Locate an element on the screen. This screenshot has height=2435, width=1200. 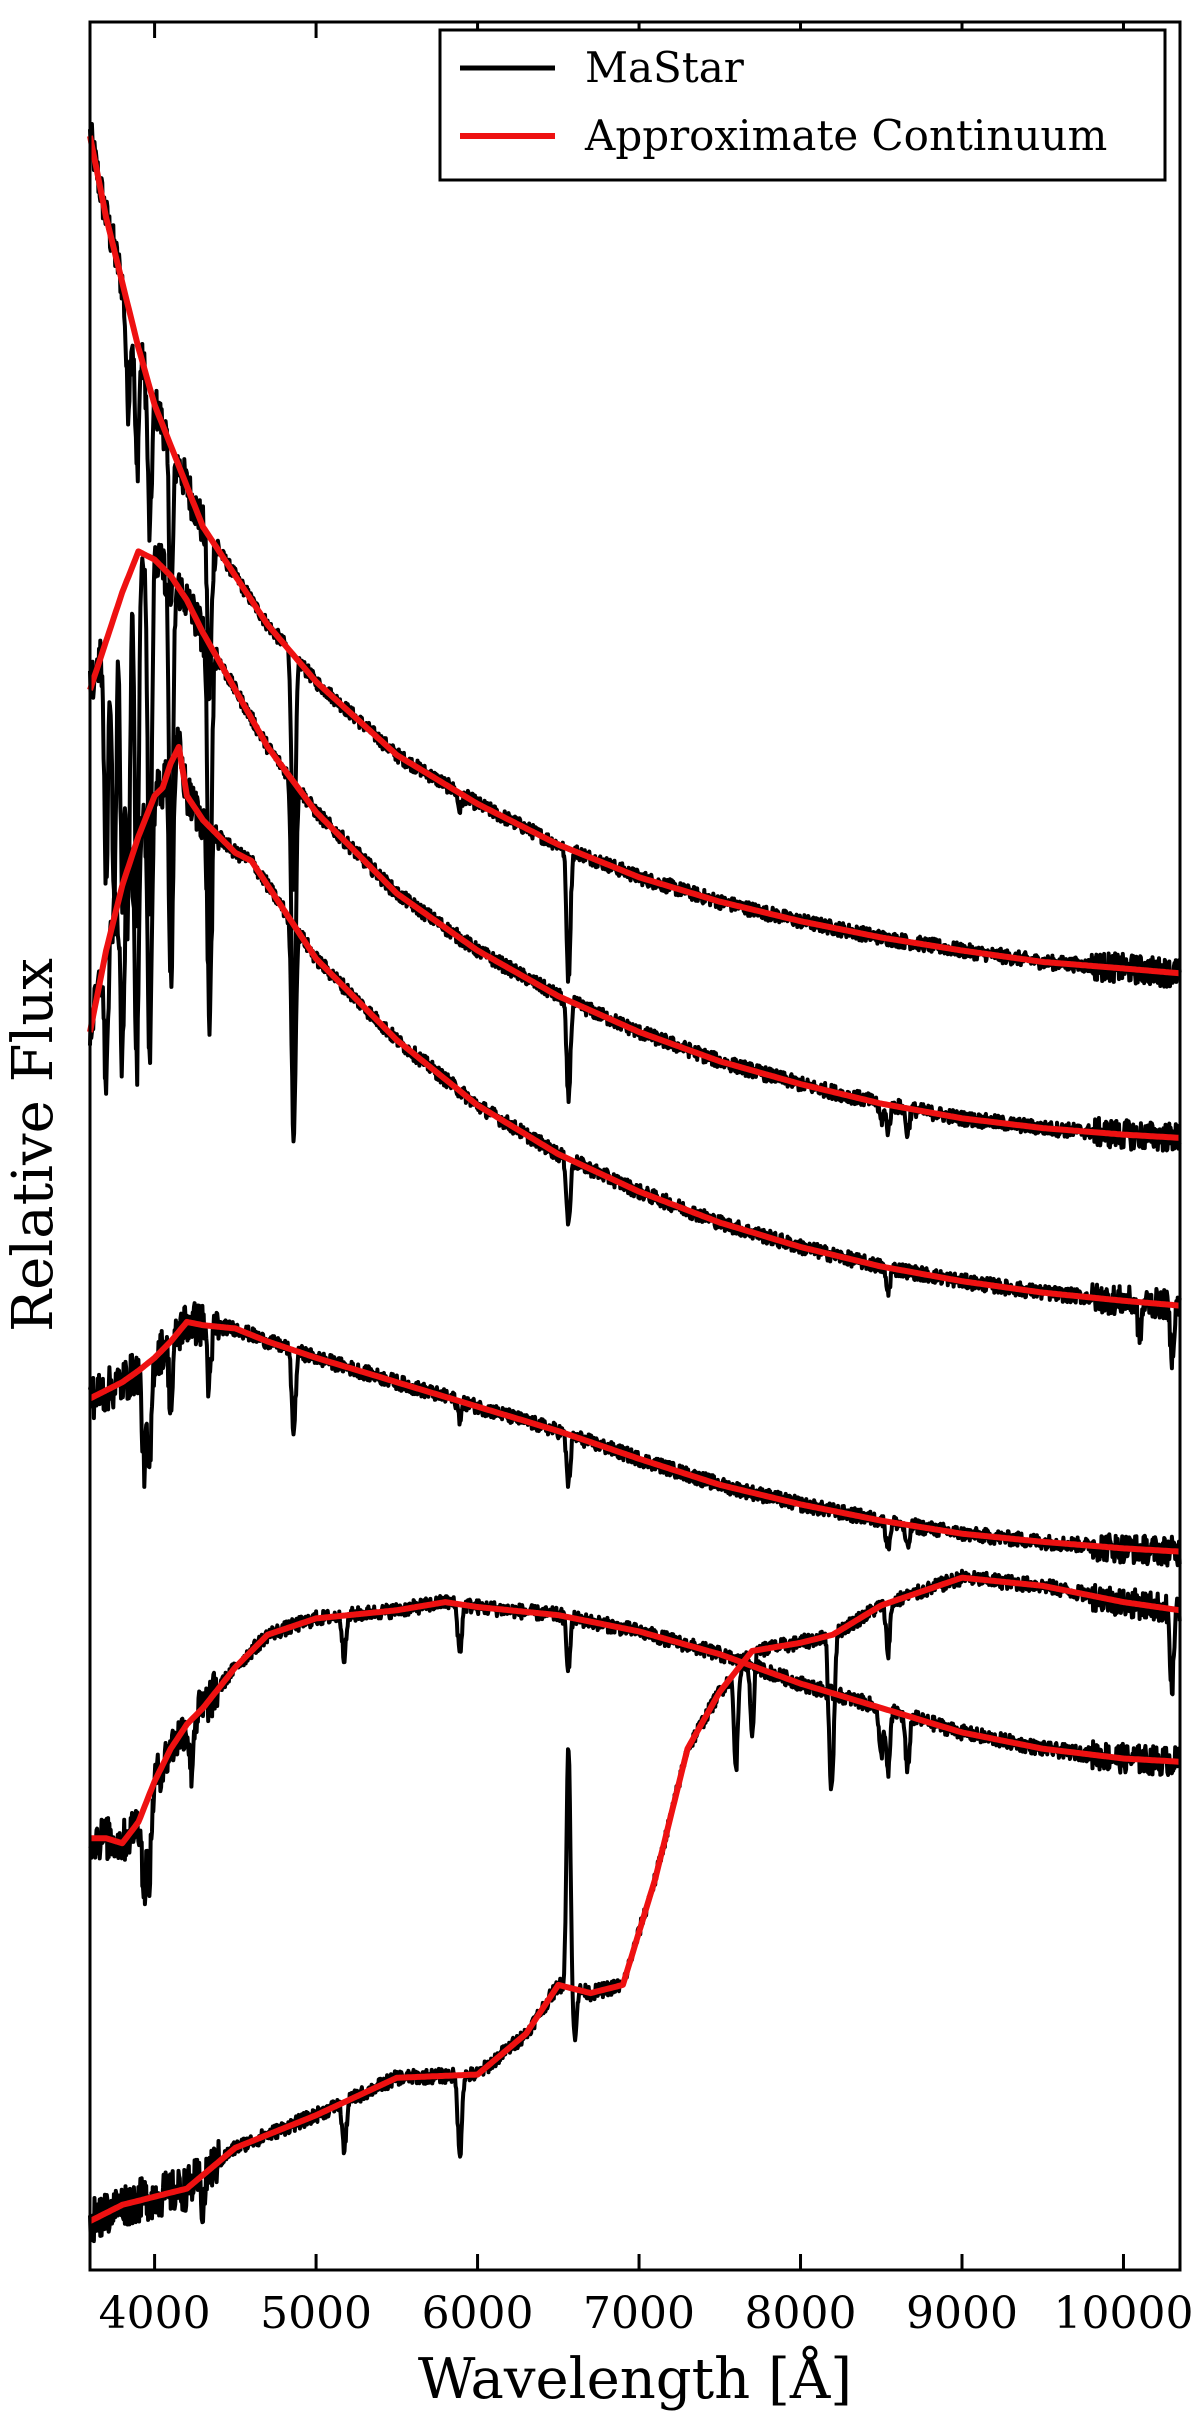
x-axis-label: Wavelength [Å] is located at coordinates (635, 2378).